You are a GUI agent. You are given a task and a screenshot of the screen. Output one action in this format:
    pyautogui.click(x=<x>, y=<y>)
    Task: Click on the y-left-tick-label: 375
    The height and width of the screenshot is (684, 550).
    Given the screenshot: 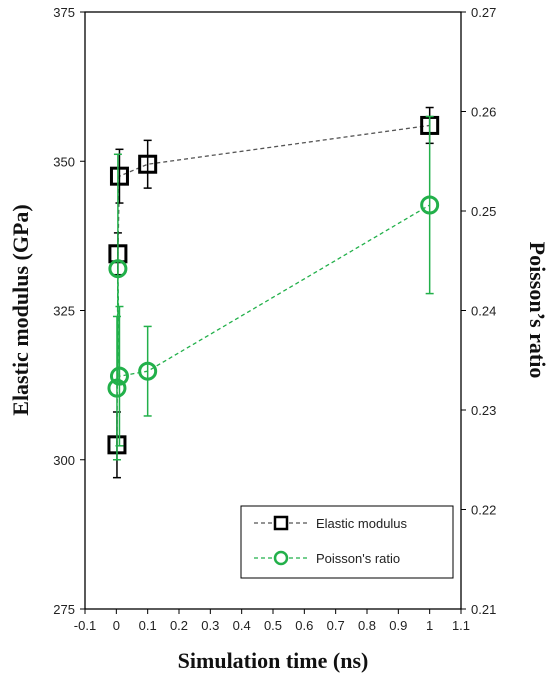 What is the action you would take?
    pyautogui.click(x=64, y=12)
    